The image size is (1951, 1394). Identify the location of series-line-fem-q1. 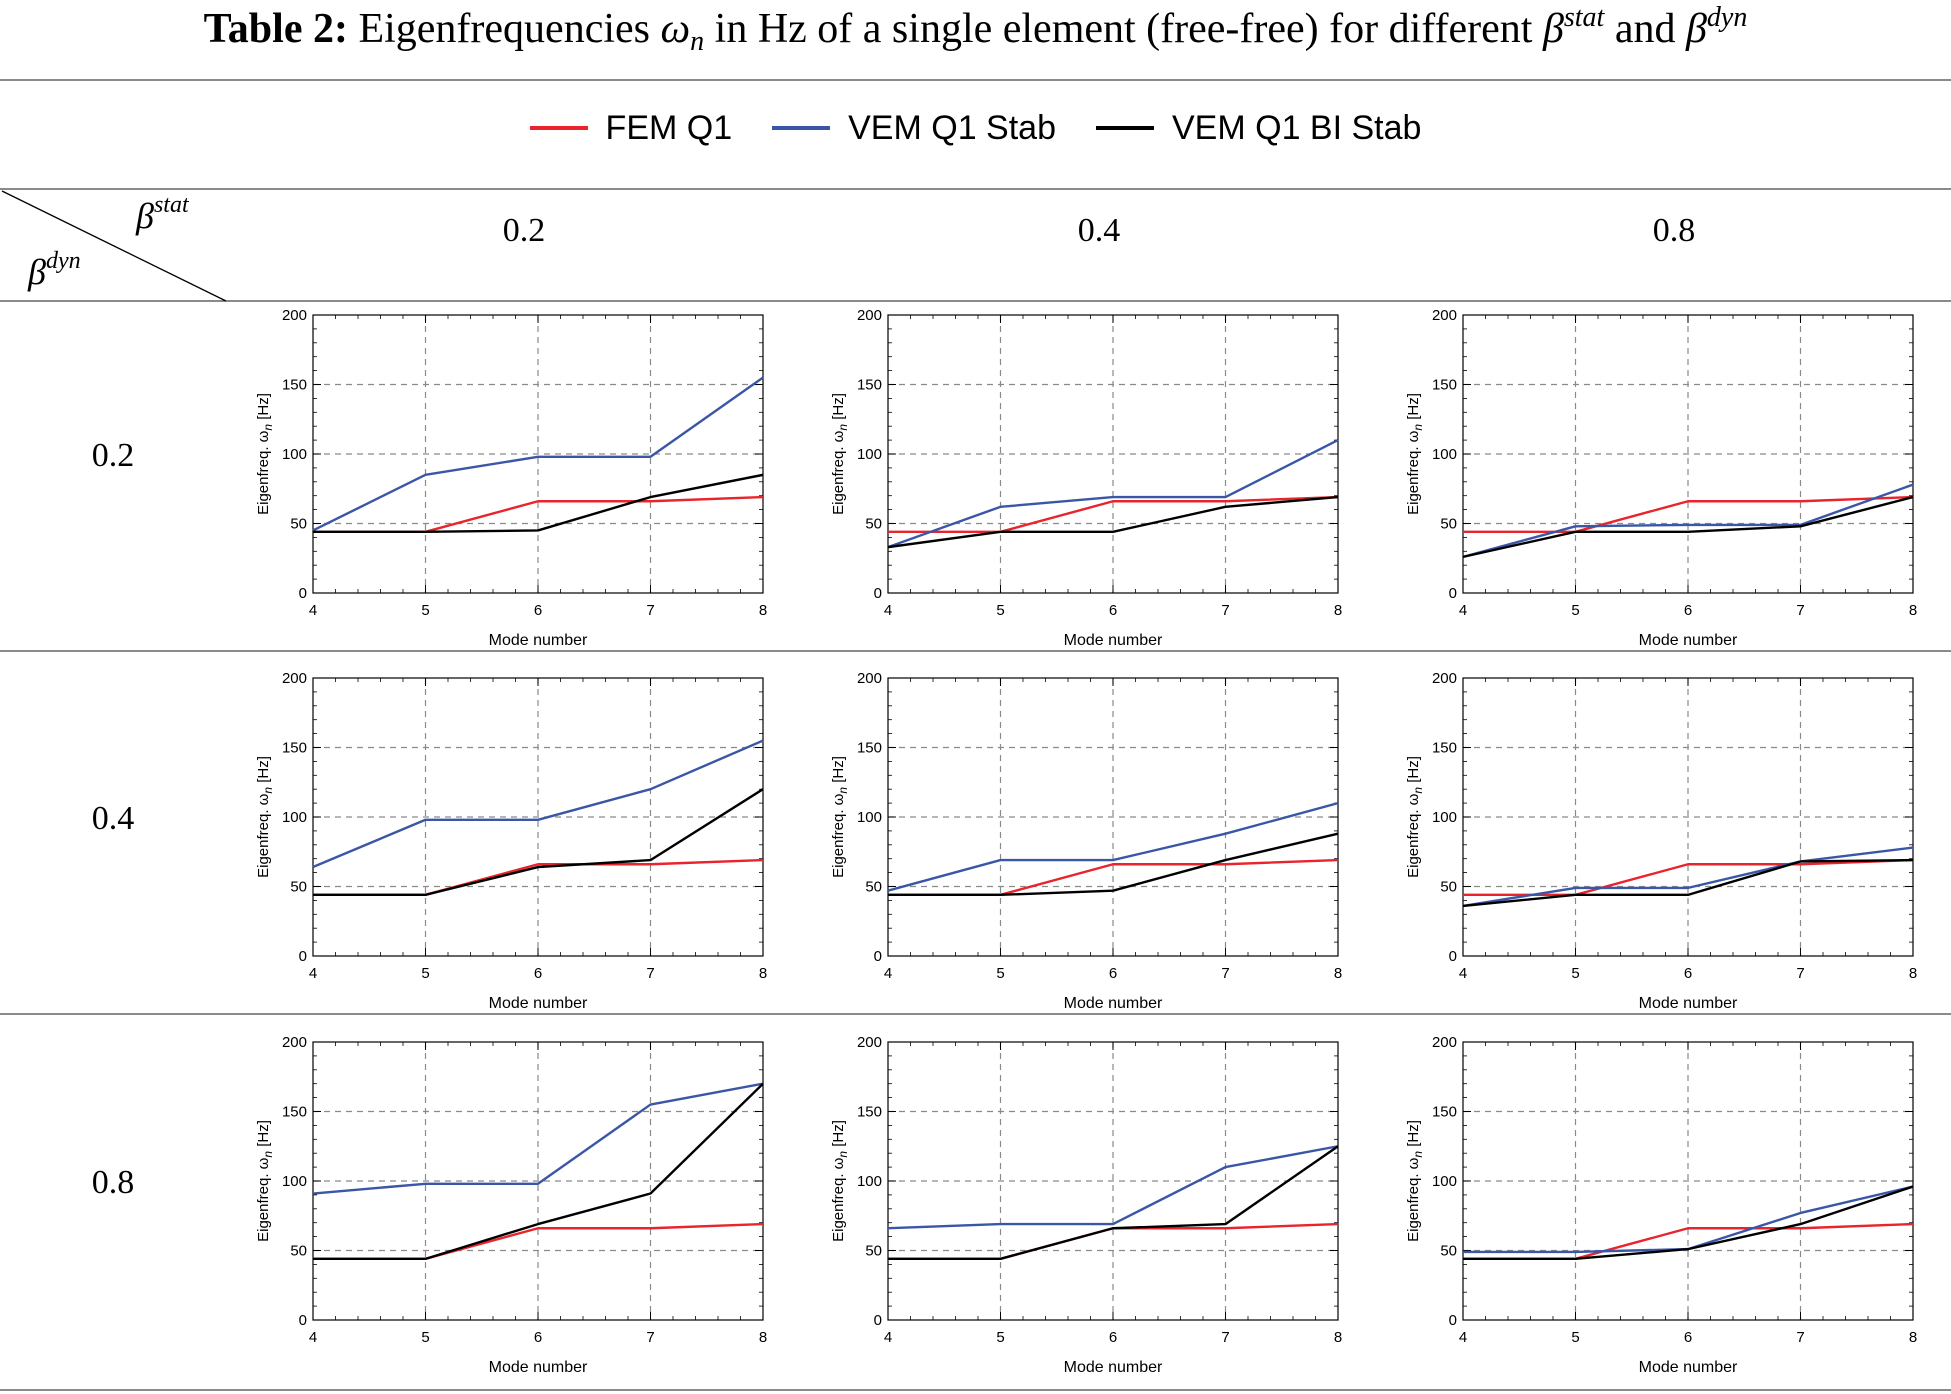
(1688, 514).